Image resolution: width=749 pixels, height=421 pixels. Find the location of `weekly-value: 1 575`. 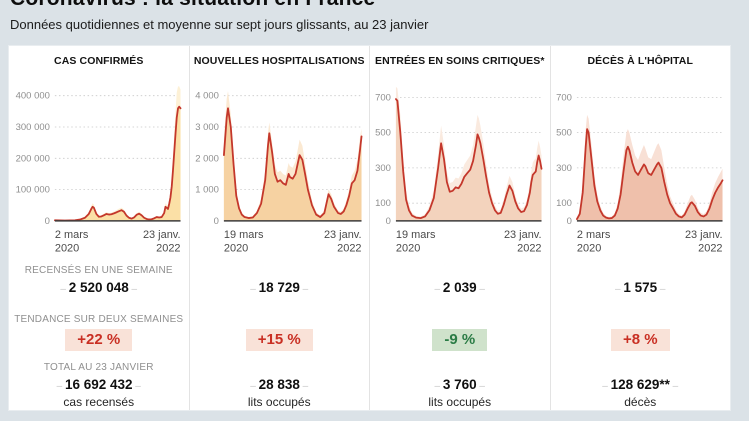

weekly-value: 1 575 is located at coordinates (641, 289).